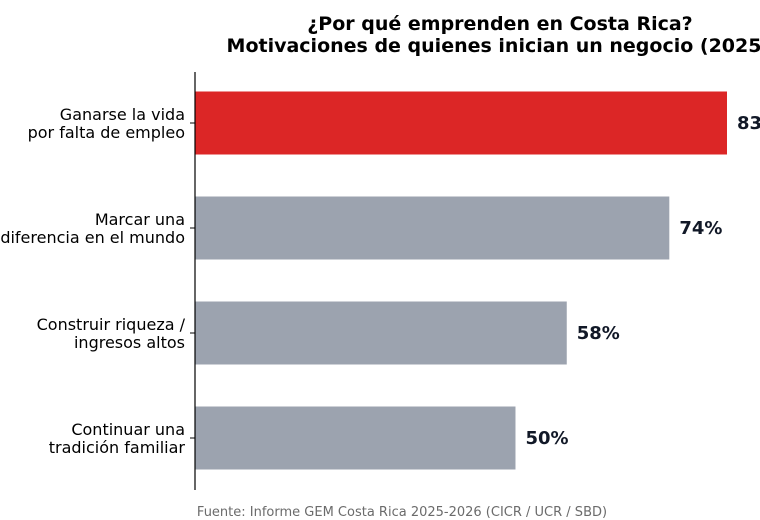 The height and width of the screenshot is (520, 760). What do you see at coordinates (117, 438) in the screenshot?
I see `y-tick-label-4: Continuar una tradición familiar` at bounding box center [117, 438].